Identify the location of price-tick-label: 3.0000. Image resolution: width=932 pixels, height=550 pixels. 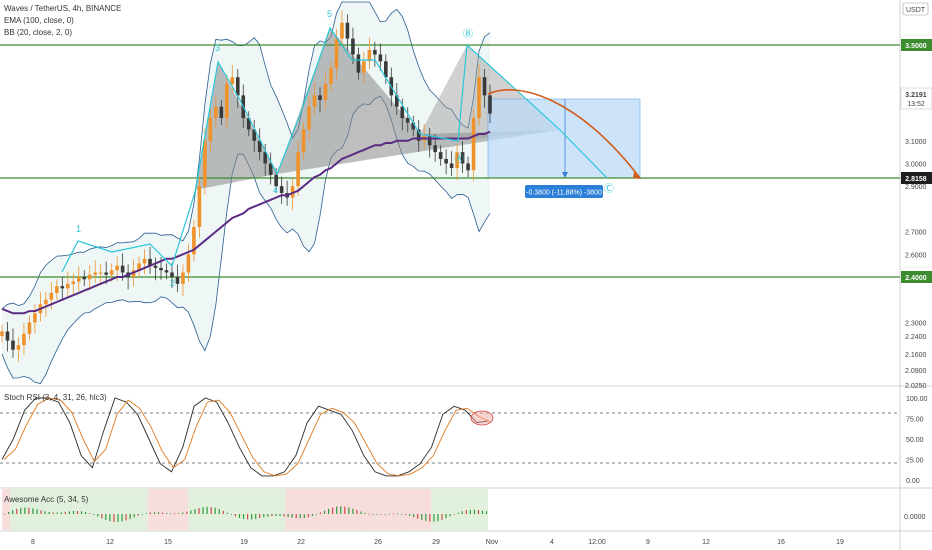
(916, 164).